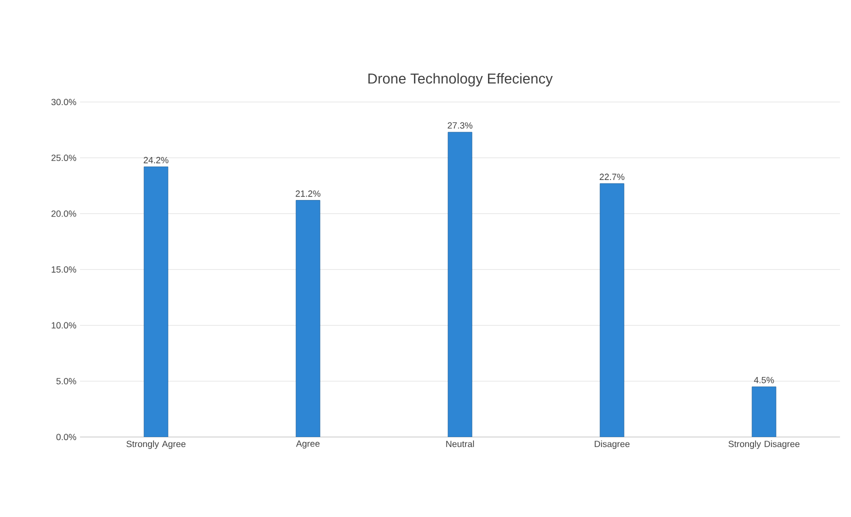 Image resolution: width=851 pixels, height=517 pixels. What do you see at coordinates (308, 444) in the screenshot?
I see `x-tick-label: Agree` at bounding box center [308, 444].